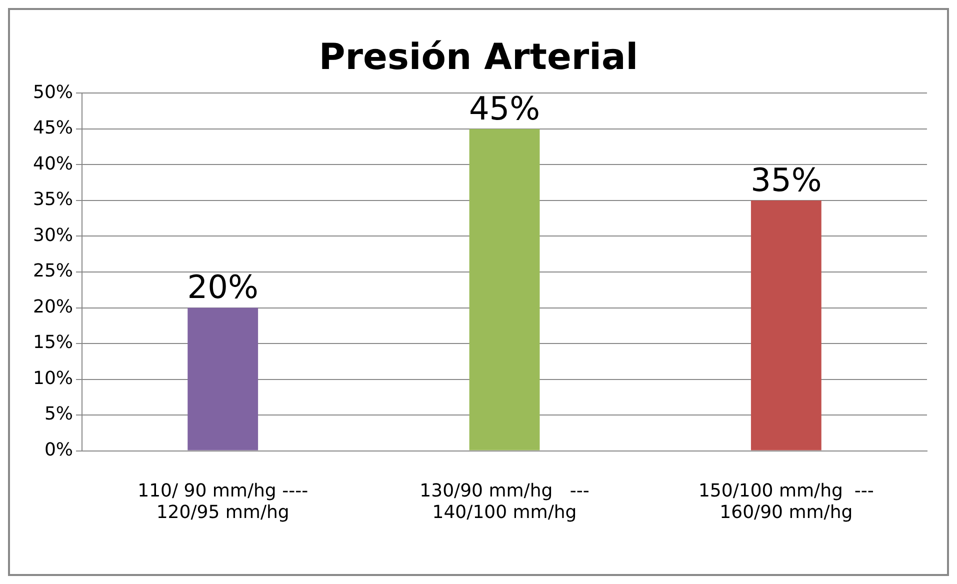  Describe the element at coordinates (53, 128) in the screenshot. I see `y-tick-label: 45%` at that location.